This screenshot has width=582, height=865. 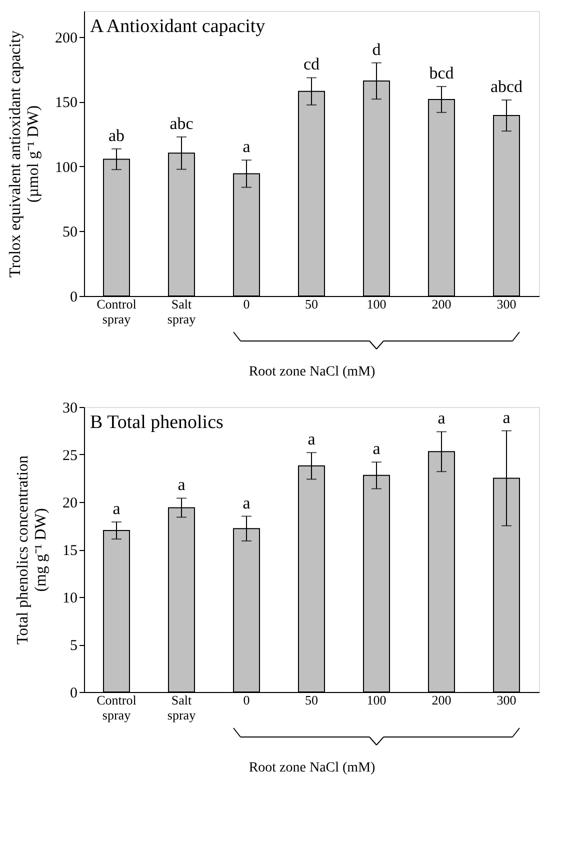 I want to click on data-label: bcd, so click(x=441, y=73).